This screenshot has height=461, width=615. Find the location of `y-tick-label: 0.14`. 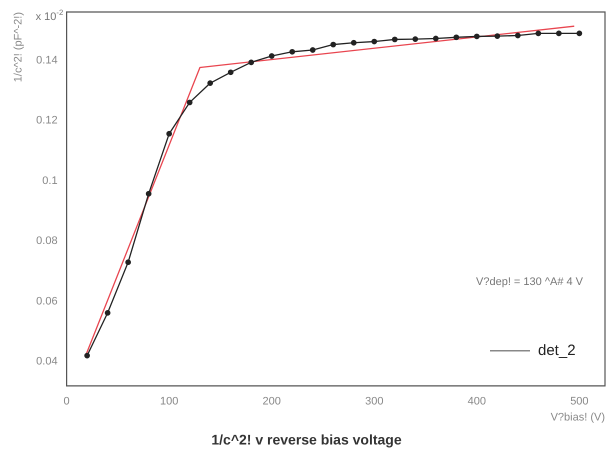

y-tick-label: 0.14 is located at coordinates (47, 60).